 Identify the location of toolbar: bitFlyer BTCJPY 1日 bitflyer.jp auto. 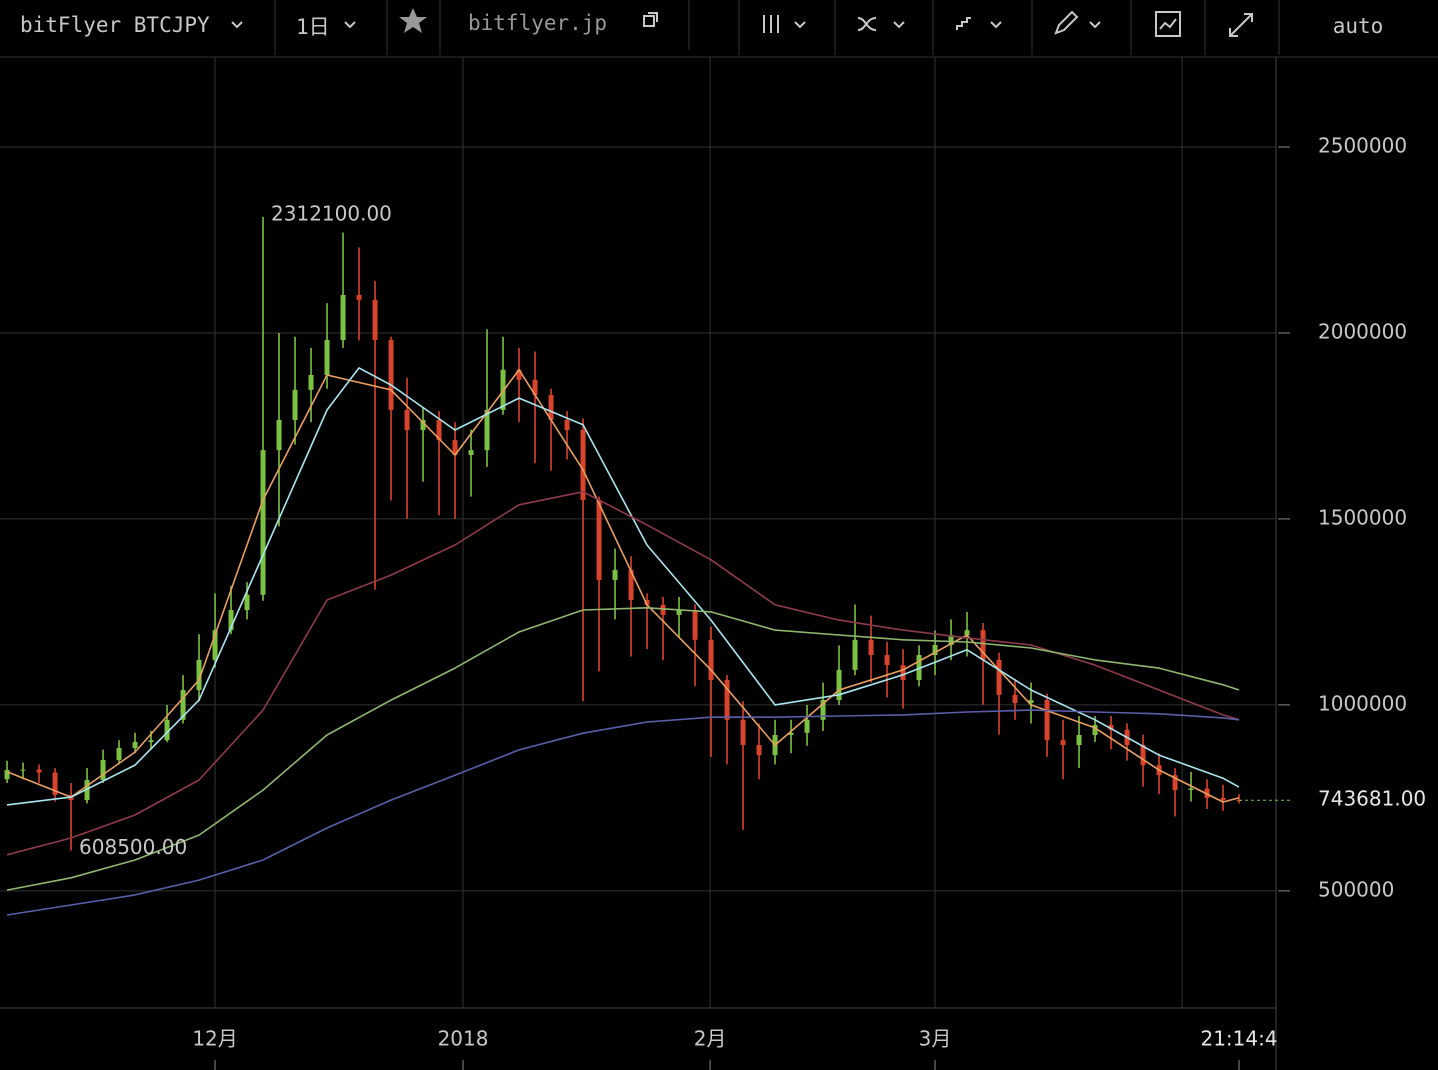
(719, 29).